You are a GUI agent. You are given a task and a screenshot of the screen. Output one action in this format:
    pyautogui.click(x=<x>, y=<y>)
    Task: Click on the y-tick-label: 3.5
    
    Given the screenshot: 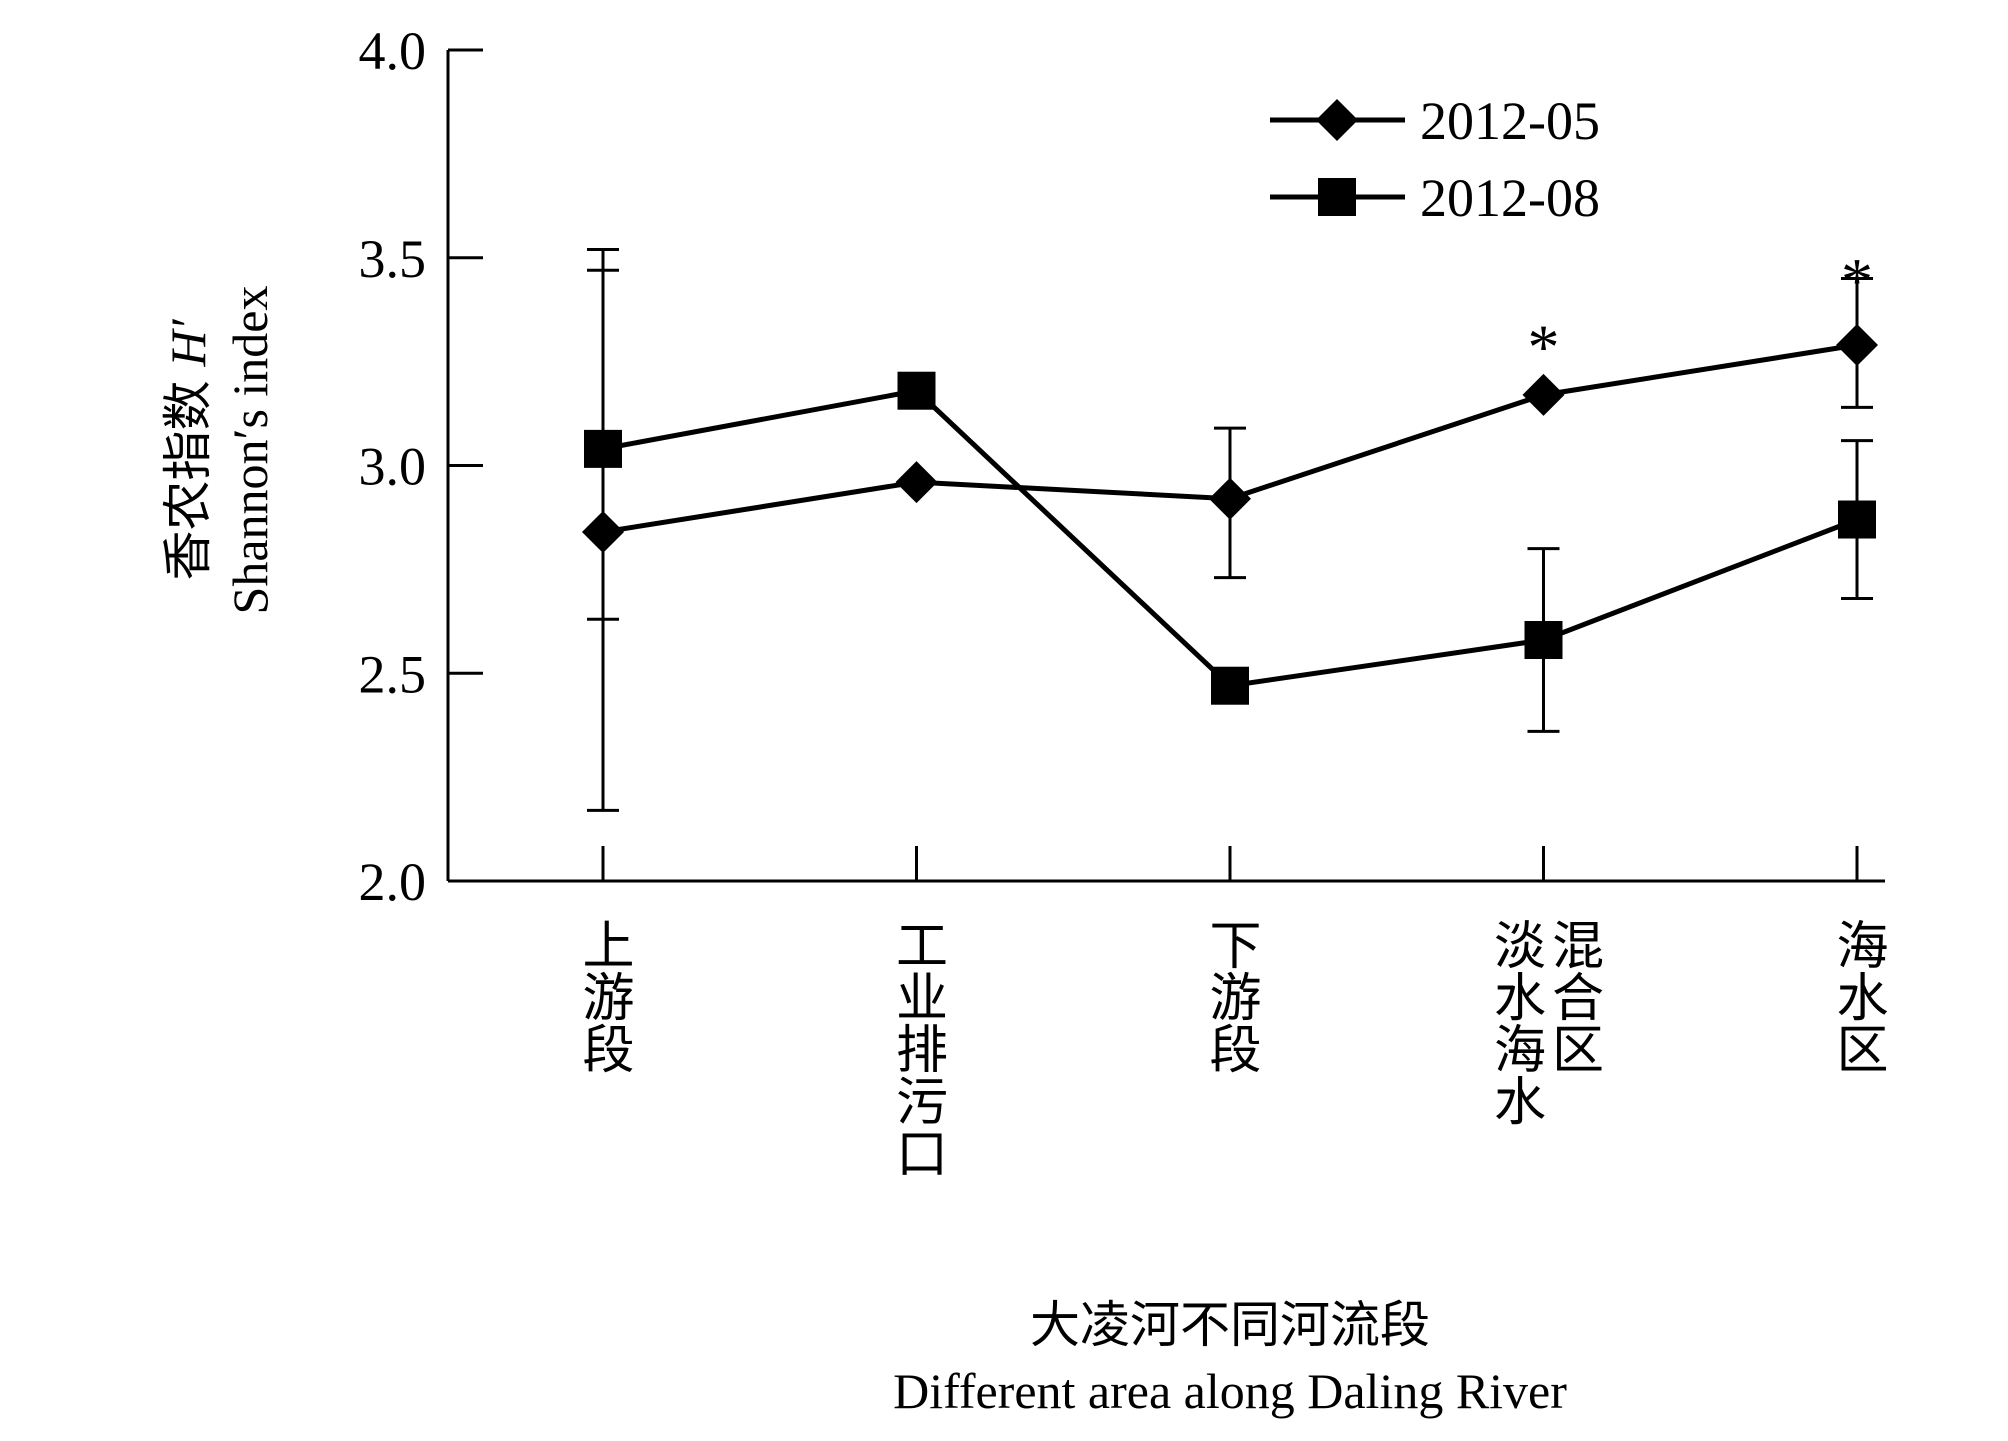 What is the action you would take?
    pyautogui.click(x=393, y=259)
    